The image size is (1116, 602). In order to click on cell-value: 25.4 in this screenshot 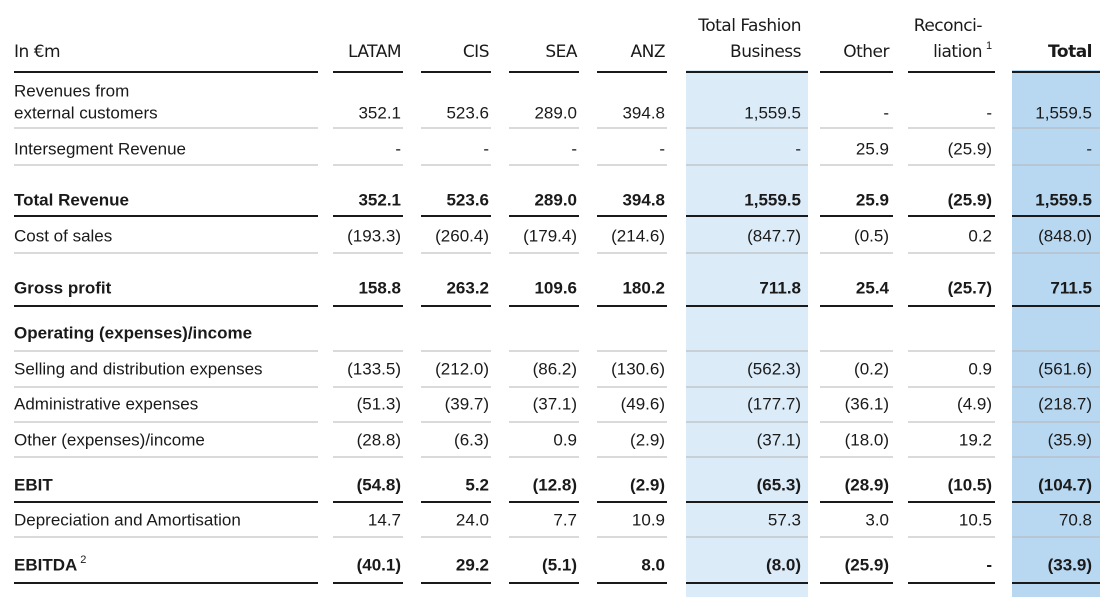, I will do `click(873, 287)`.